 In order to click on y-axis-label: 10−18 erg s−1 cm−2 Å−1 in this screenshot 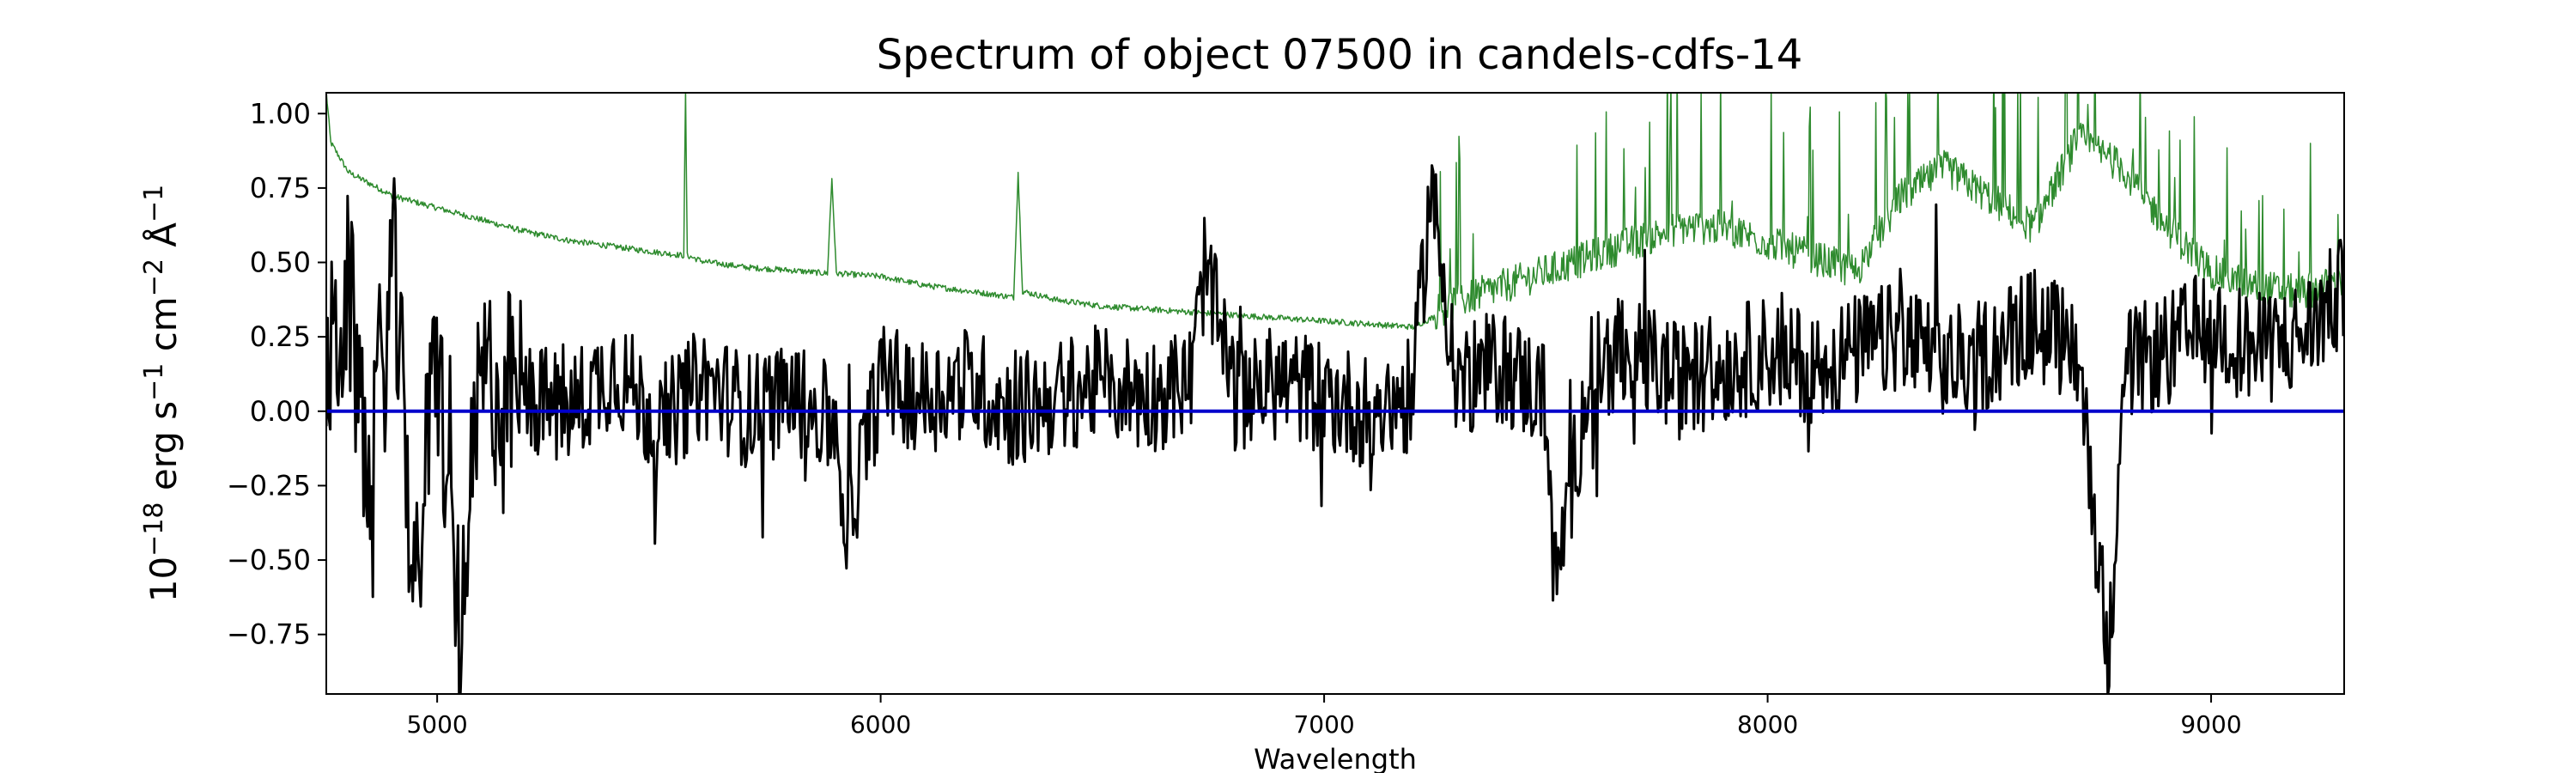, I will do `click(162, 394)`.